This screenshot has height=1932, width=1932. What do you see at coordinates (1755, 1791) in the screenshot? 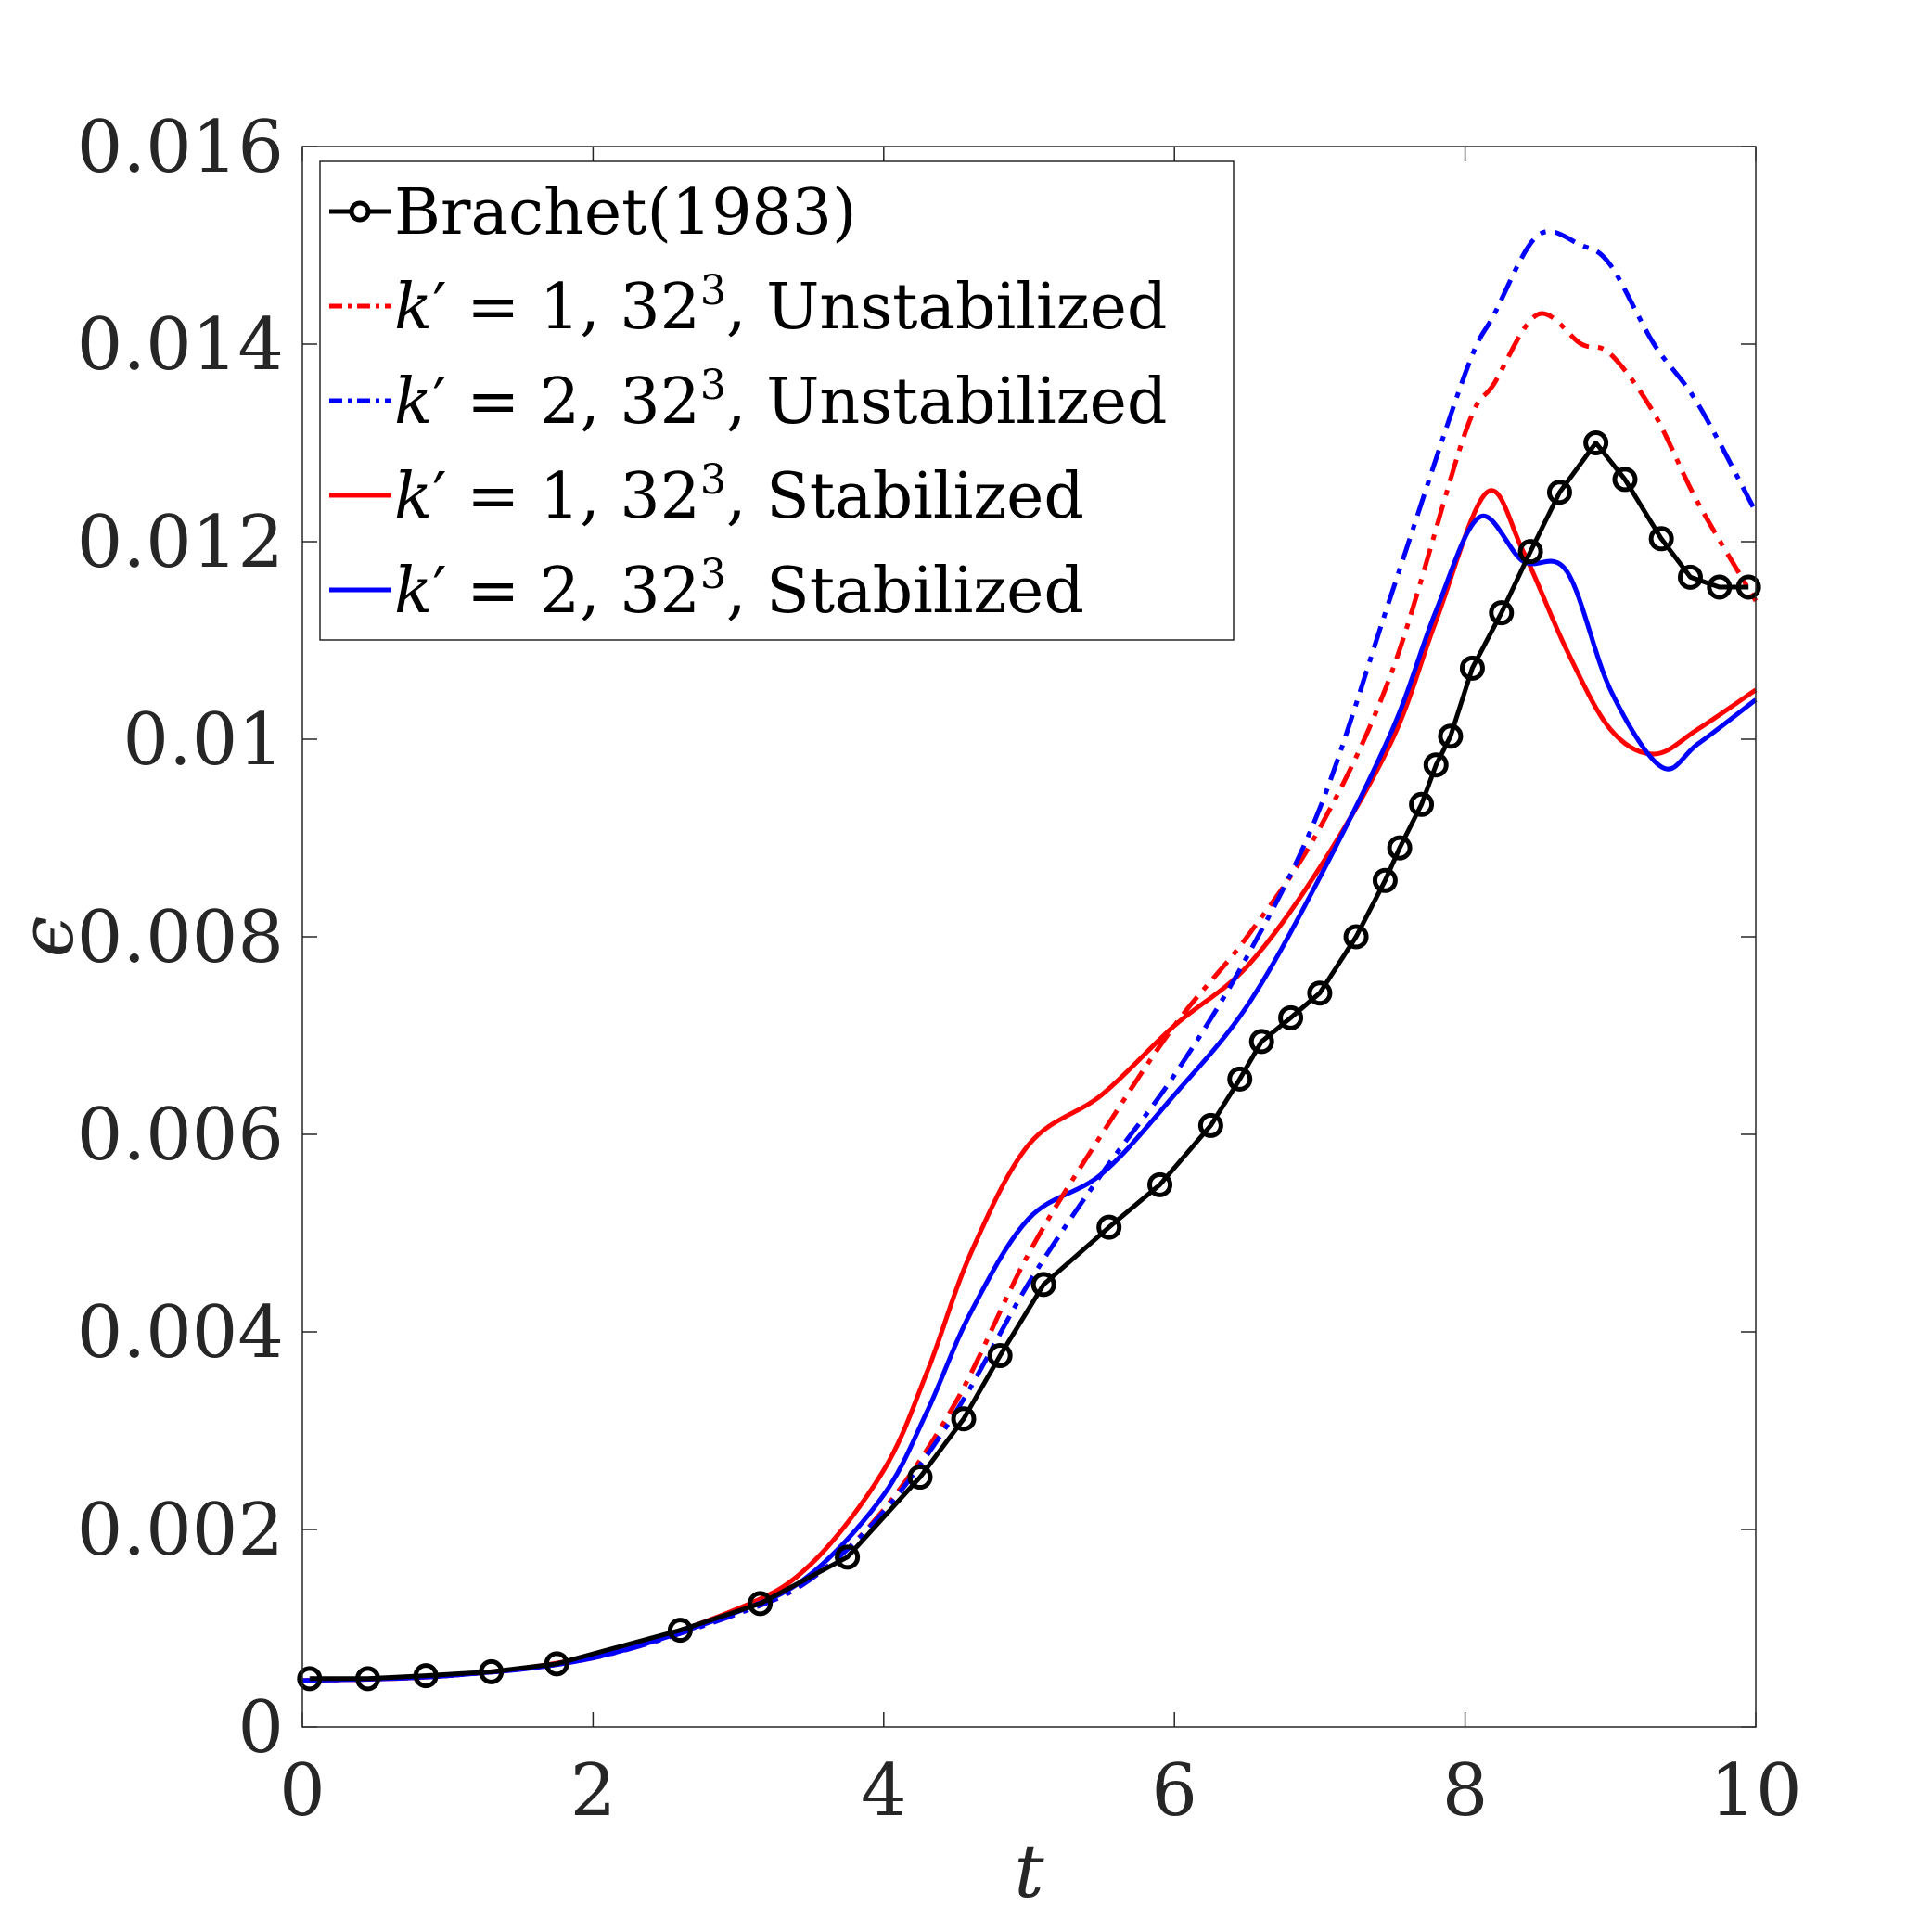
I see `x-tick-label: 10` at bounding box center [1755, 1791].